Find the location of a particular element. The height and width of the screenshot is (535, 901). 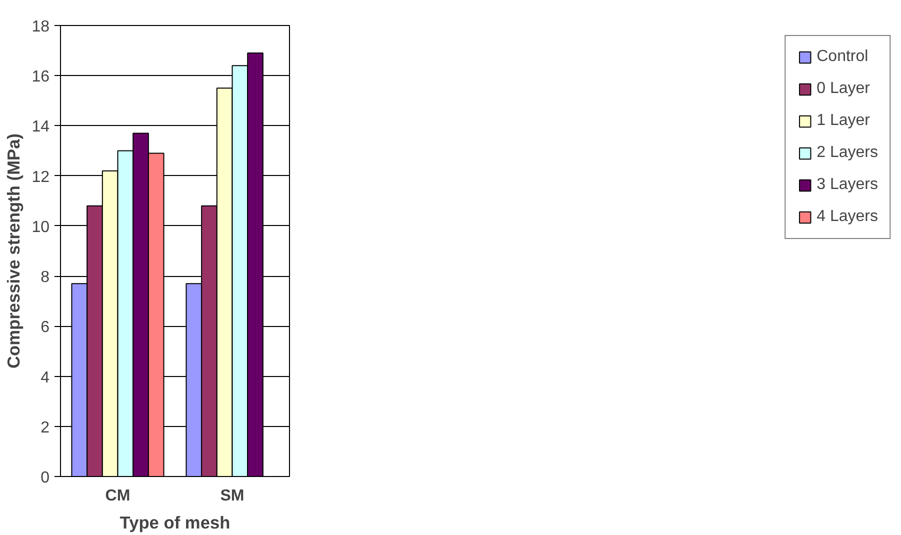

y-tick-label: 14 is located at coordinates (41, 127).